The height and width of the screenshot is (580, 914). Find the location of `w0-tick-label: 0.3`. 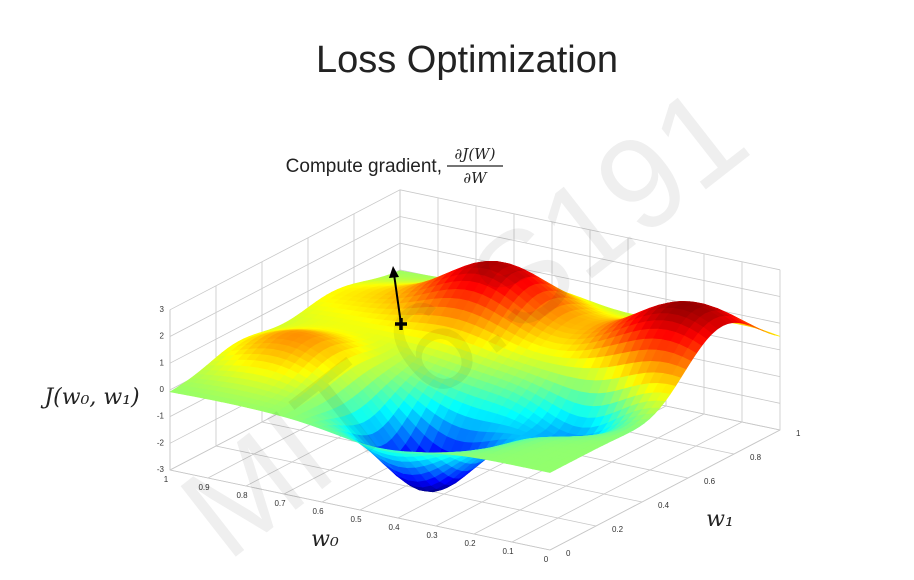

w0-tick-label: 0.3 is located at coordinates (432, 535).